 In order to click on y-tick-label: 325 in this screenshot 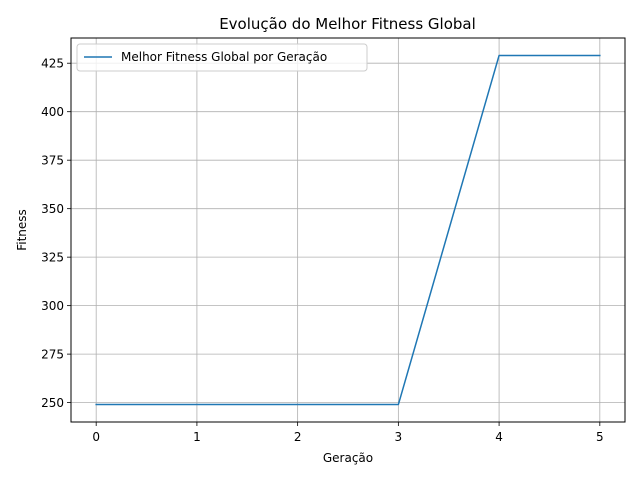, I will do `click(52, 258)`.